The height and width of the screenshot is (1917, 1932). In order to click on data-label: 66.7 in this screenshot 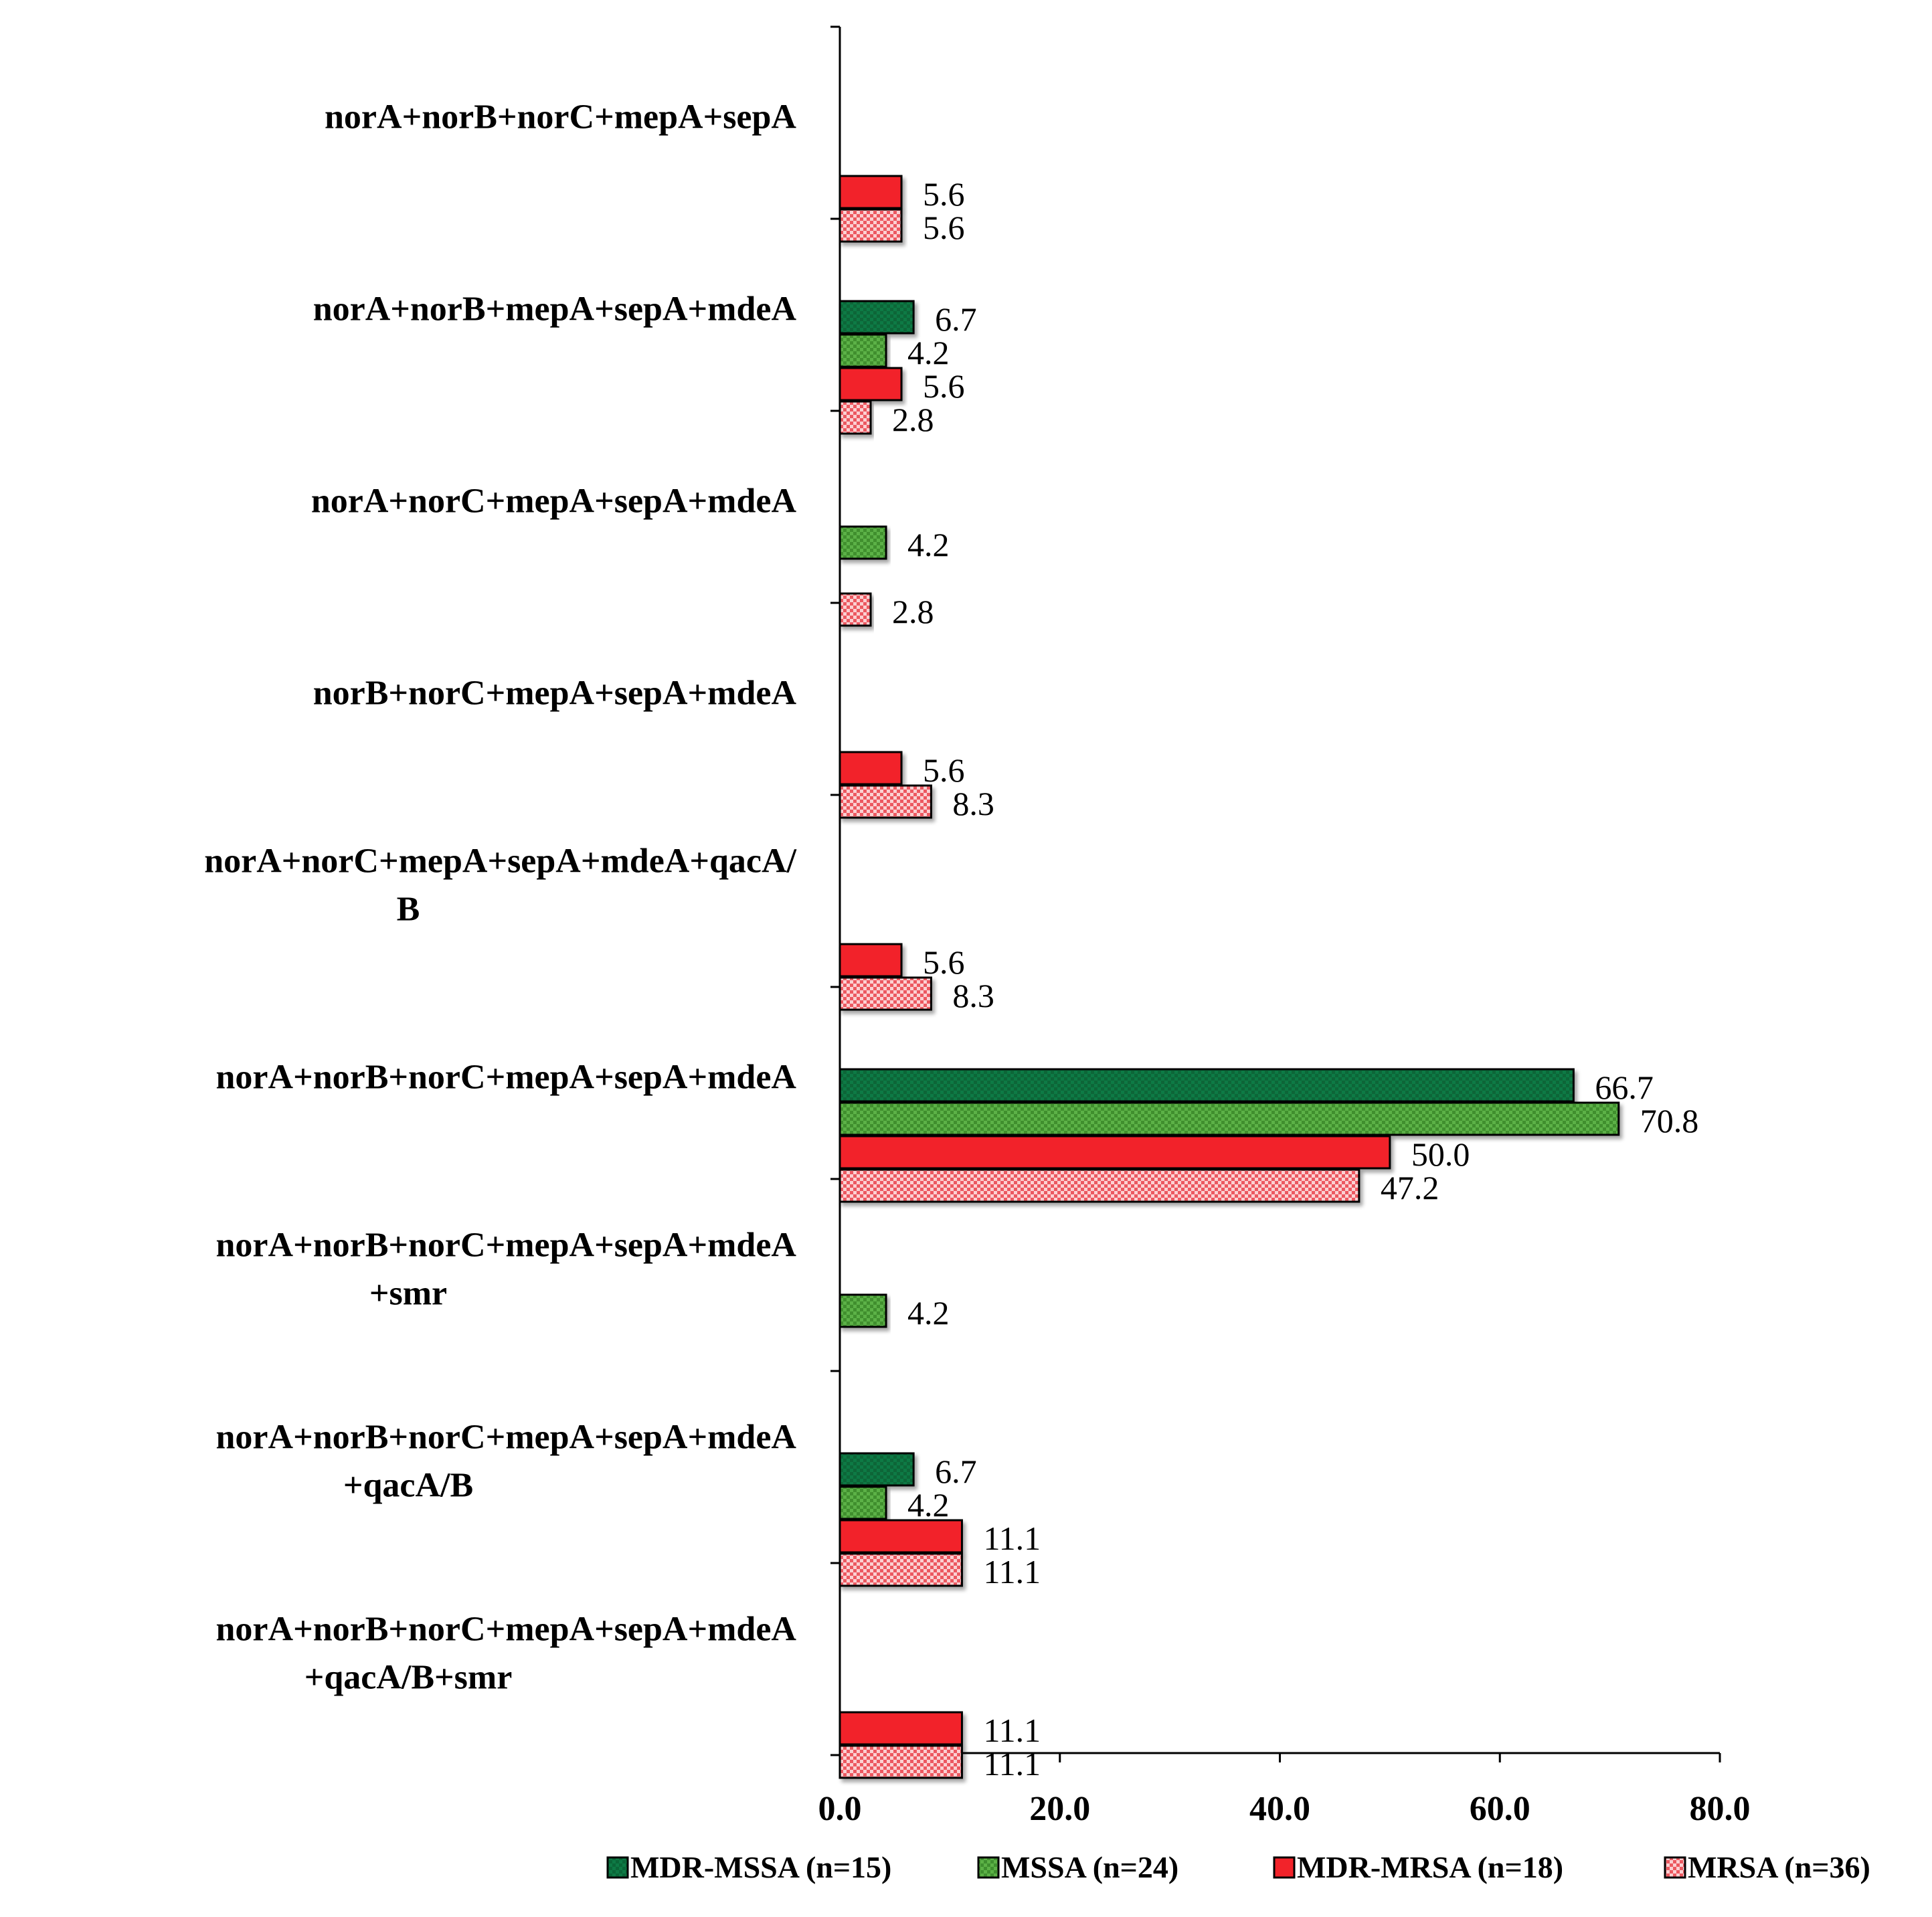, I will do `click(1624, 1087)`.